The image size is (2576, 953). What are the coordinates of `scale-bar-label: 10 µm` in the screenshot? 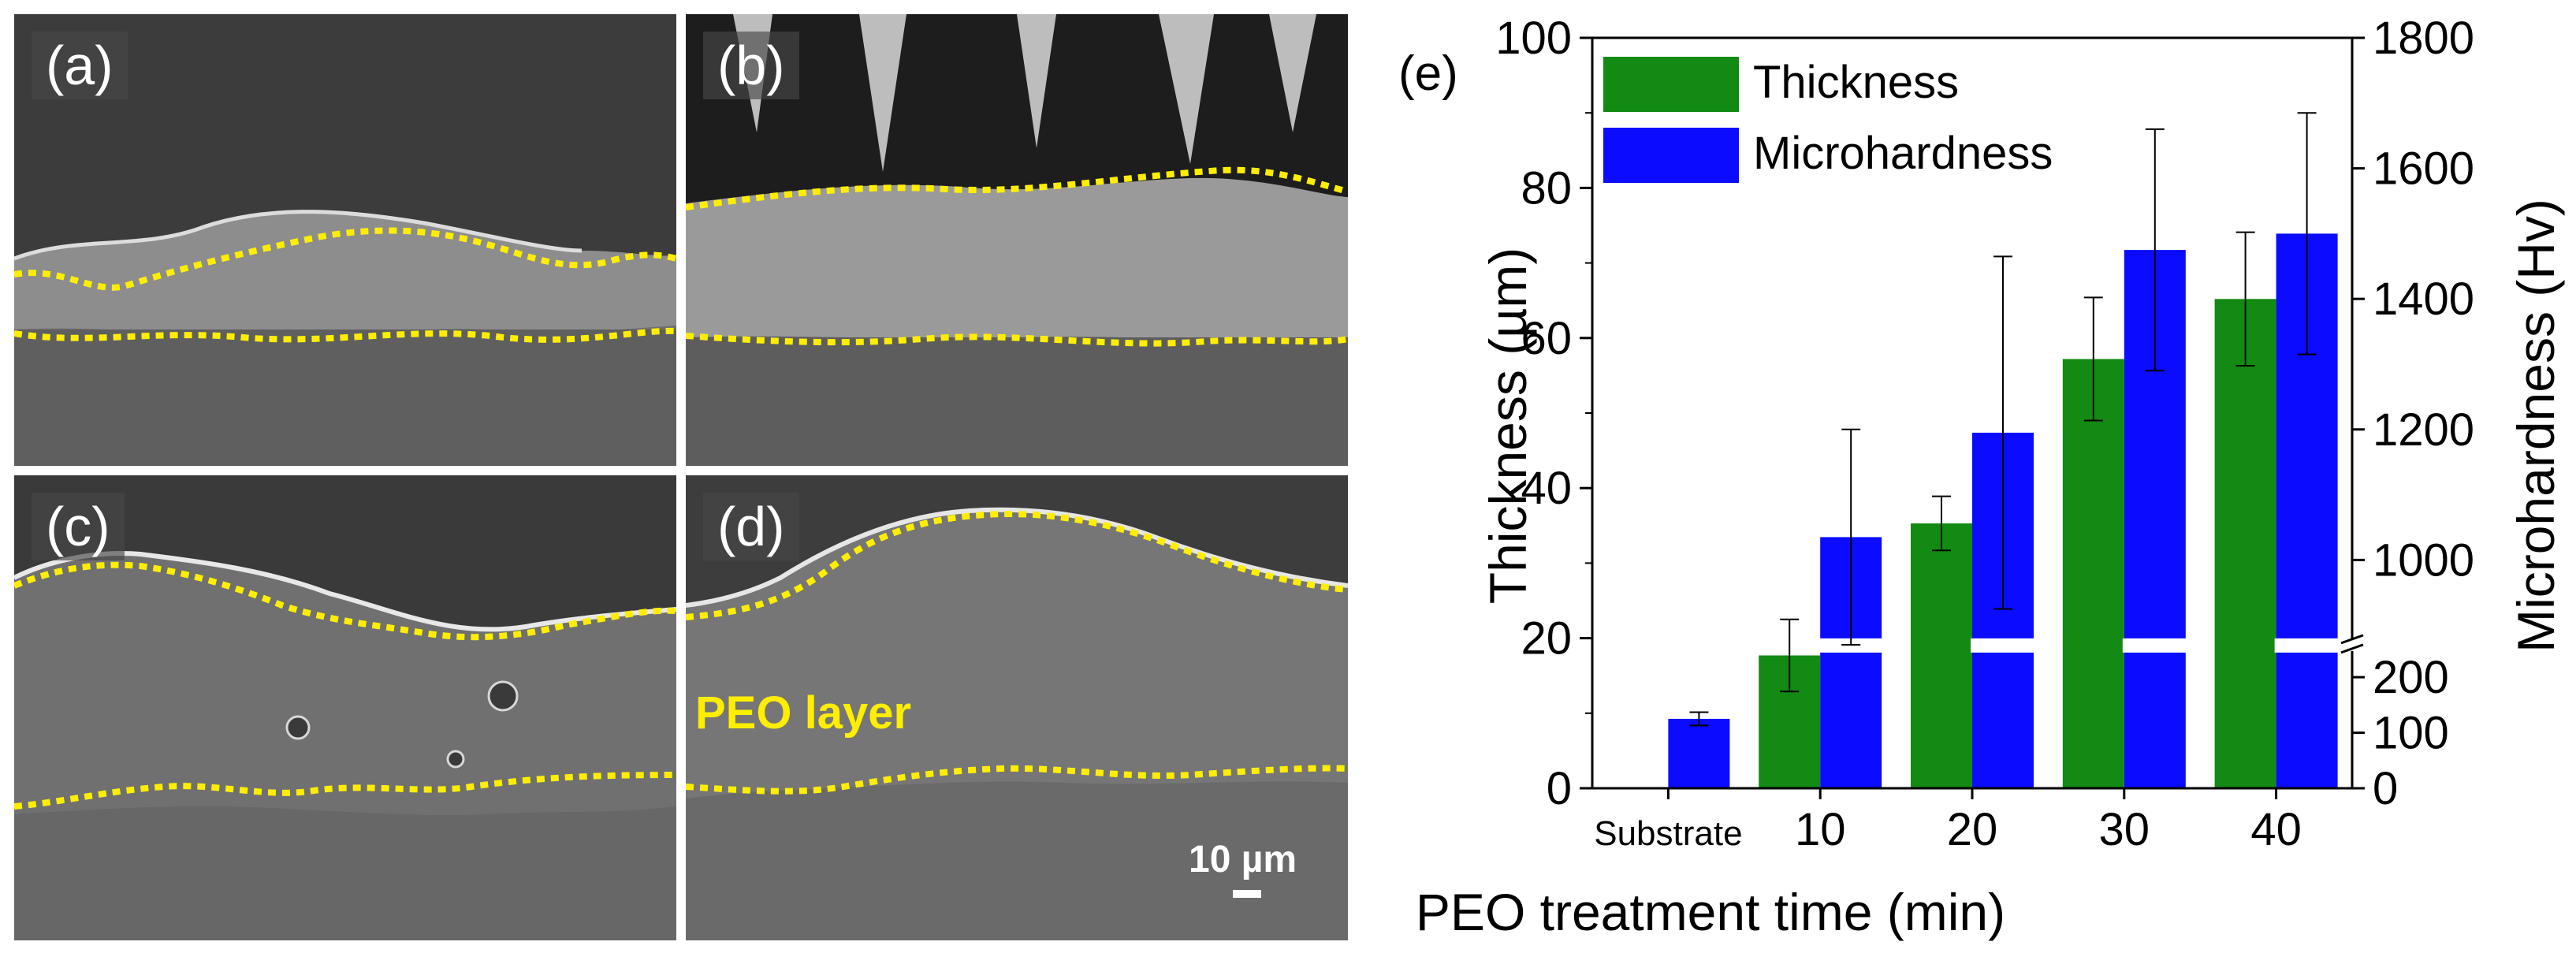 It's located at (1243, 859).